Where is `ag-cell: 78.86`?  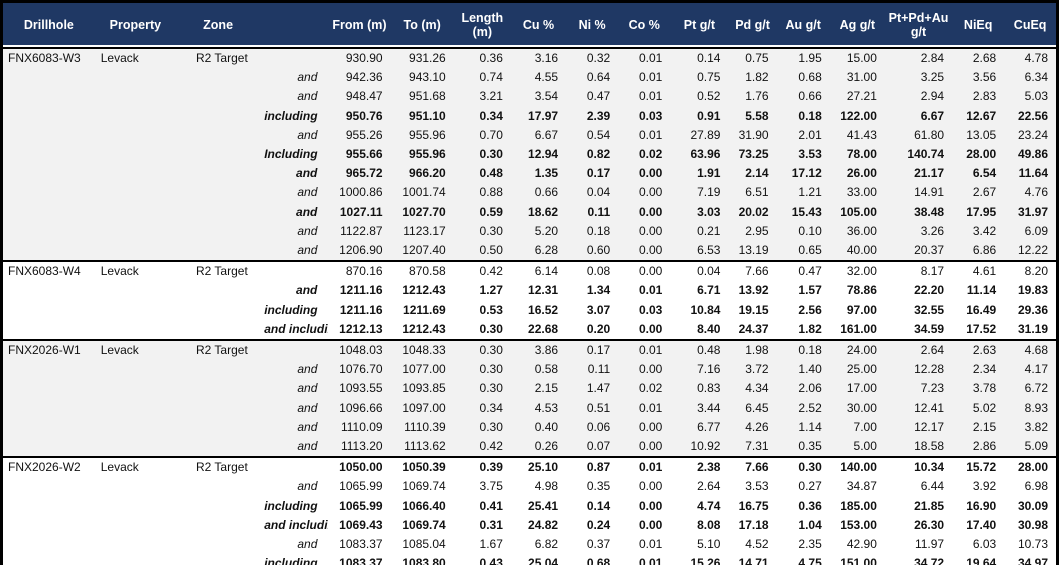
ag-cell: 78.86 is located at coordinates (857, 291).